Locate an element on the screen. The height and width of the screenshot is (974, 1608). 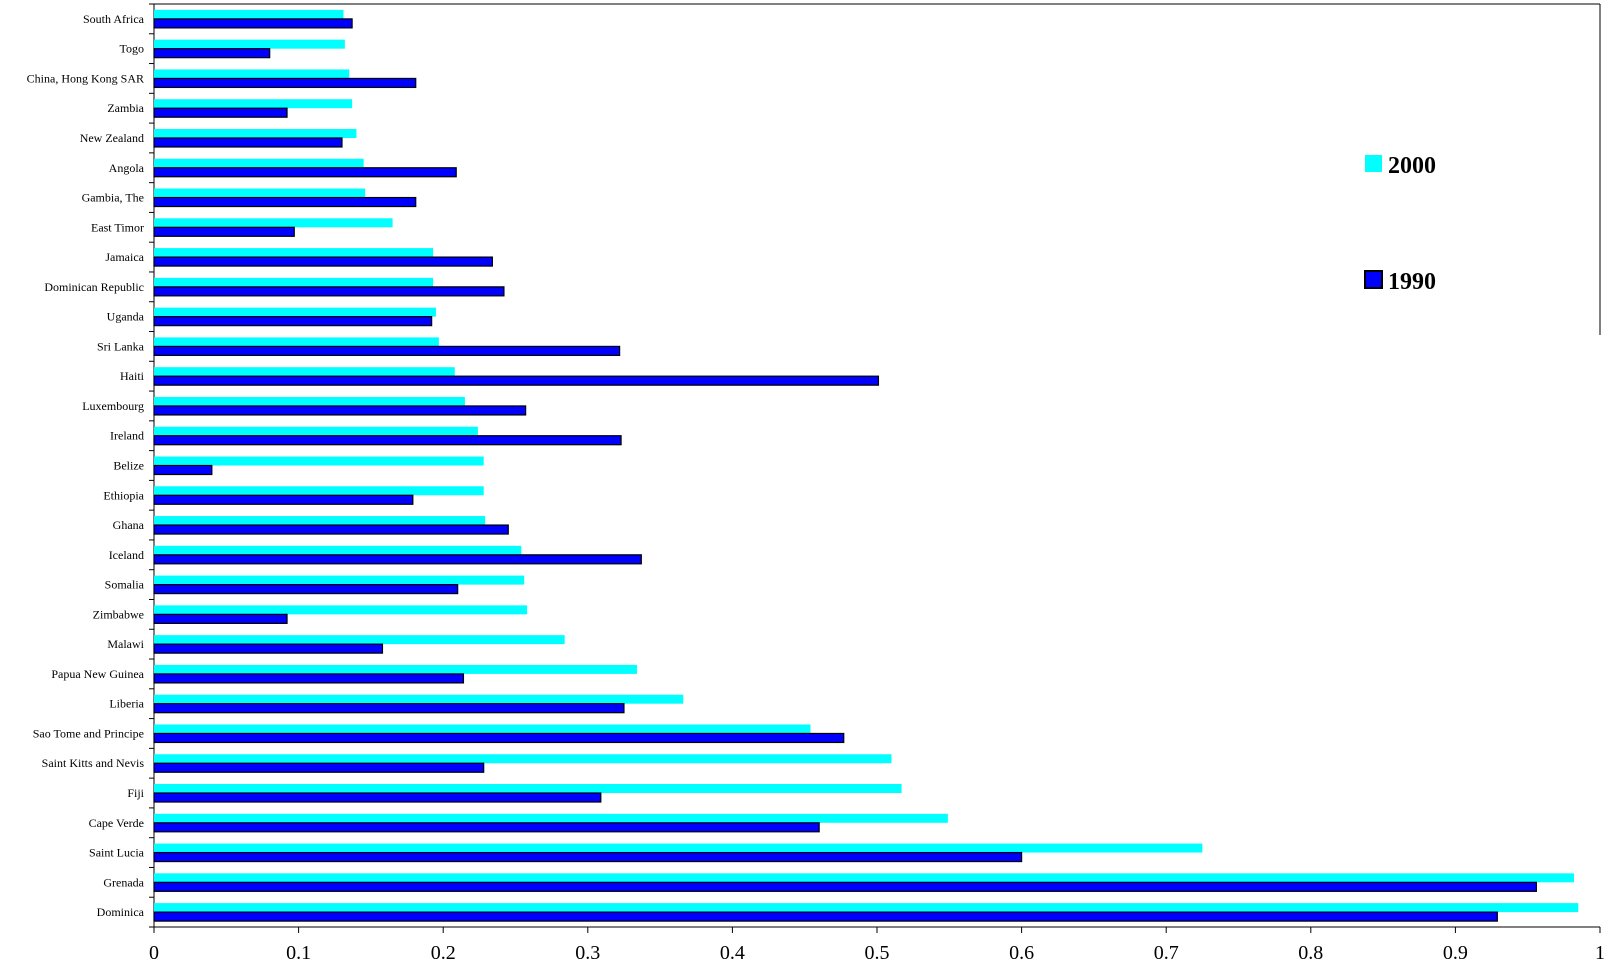
bar-1990-dominica is located at coordinates (825, 916).